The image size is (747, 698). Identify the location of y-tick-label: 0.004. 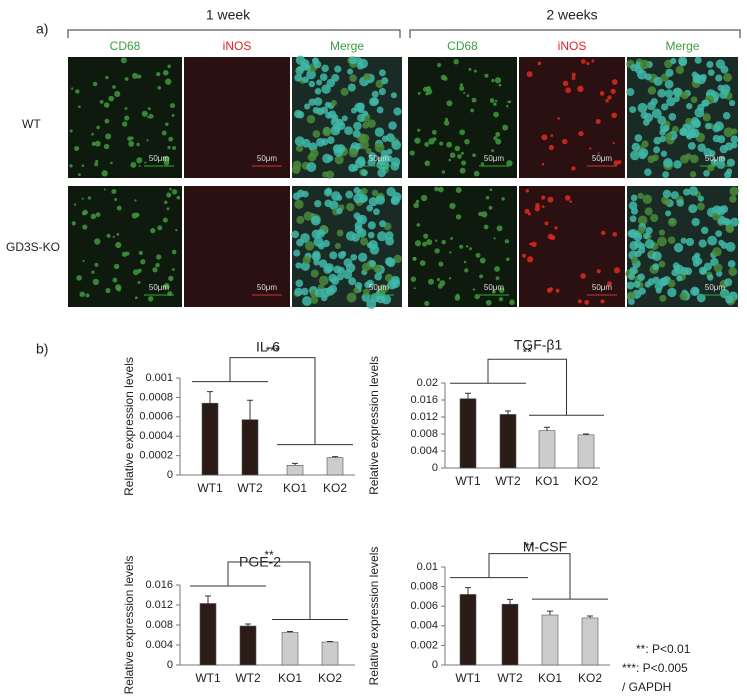
(424, 626).